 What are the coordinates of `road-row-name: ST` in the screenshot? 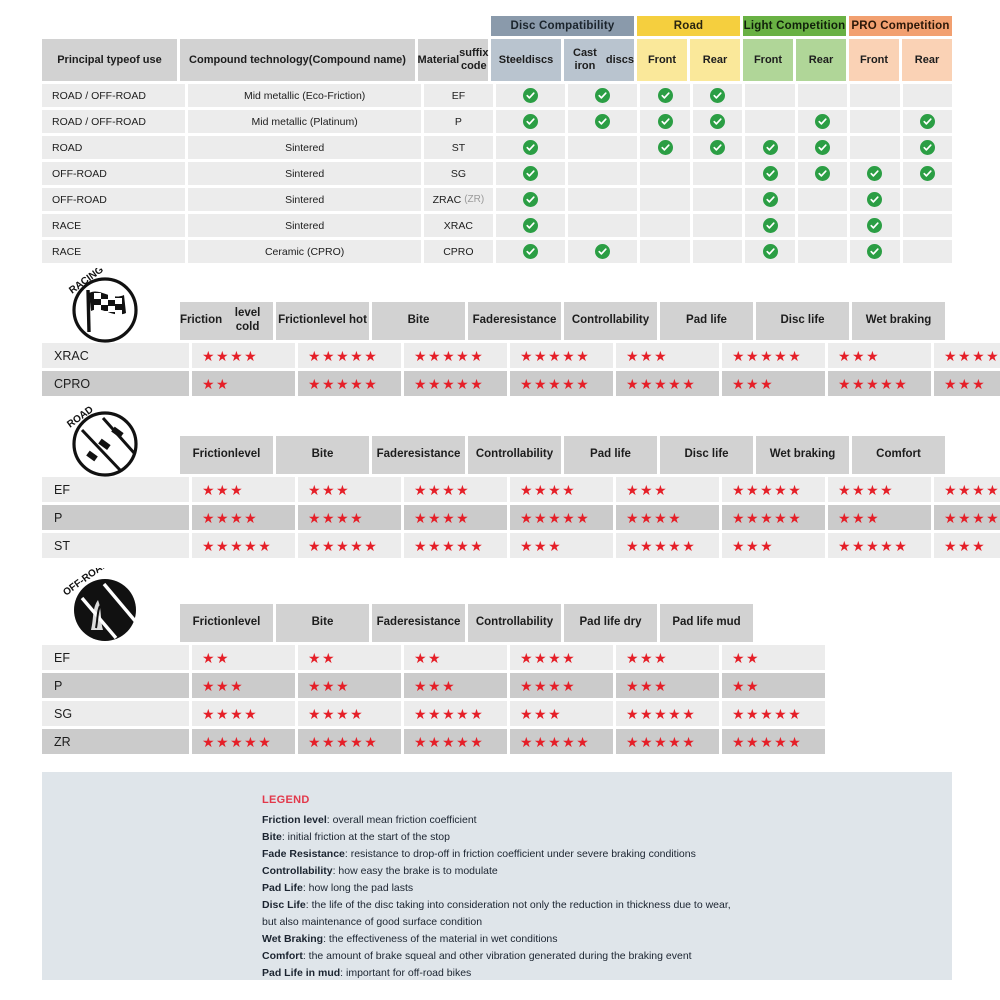 It's located at (115, 545).